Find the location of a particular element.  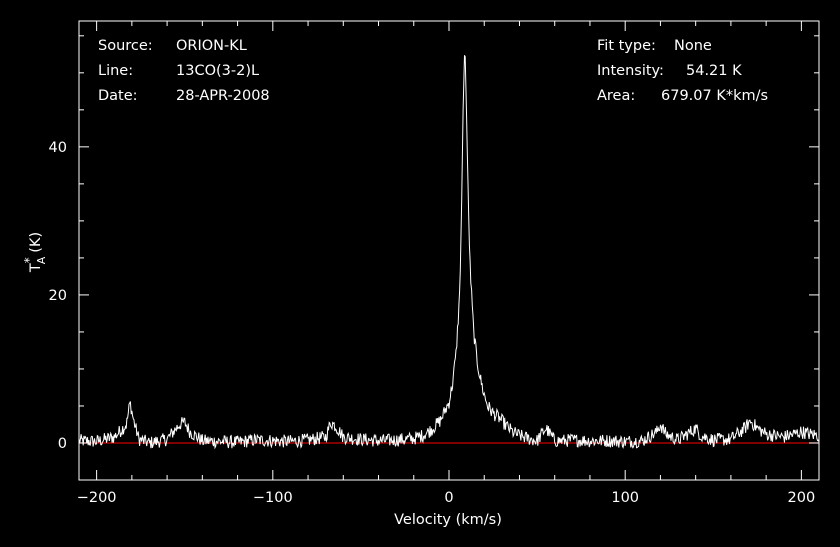

area-value: 679.07 K*km/s is located at coordinates (714, 96).